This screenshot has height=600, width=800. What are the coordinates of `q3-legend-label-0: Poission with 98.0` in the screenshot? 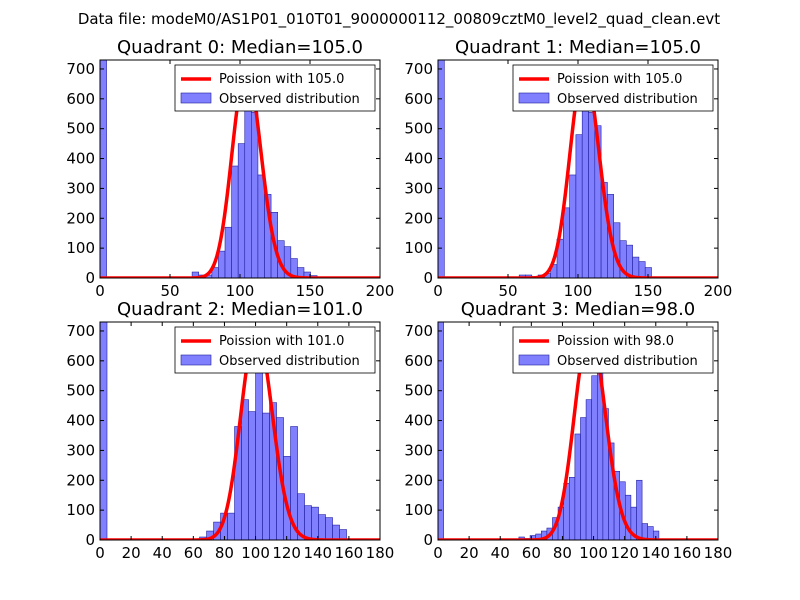 It's located at (615, 341).